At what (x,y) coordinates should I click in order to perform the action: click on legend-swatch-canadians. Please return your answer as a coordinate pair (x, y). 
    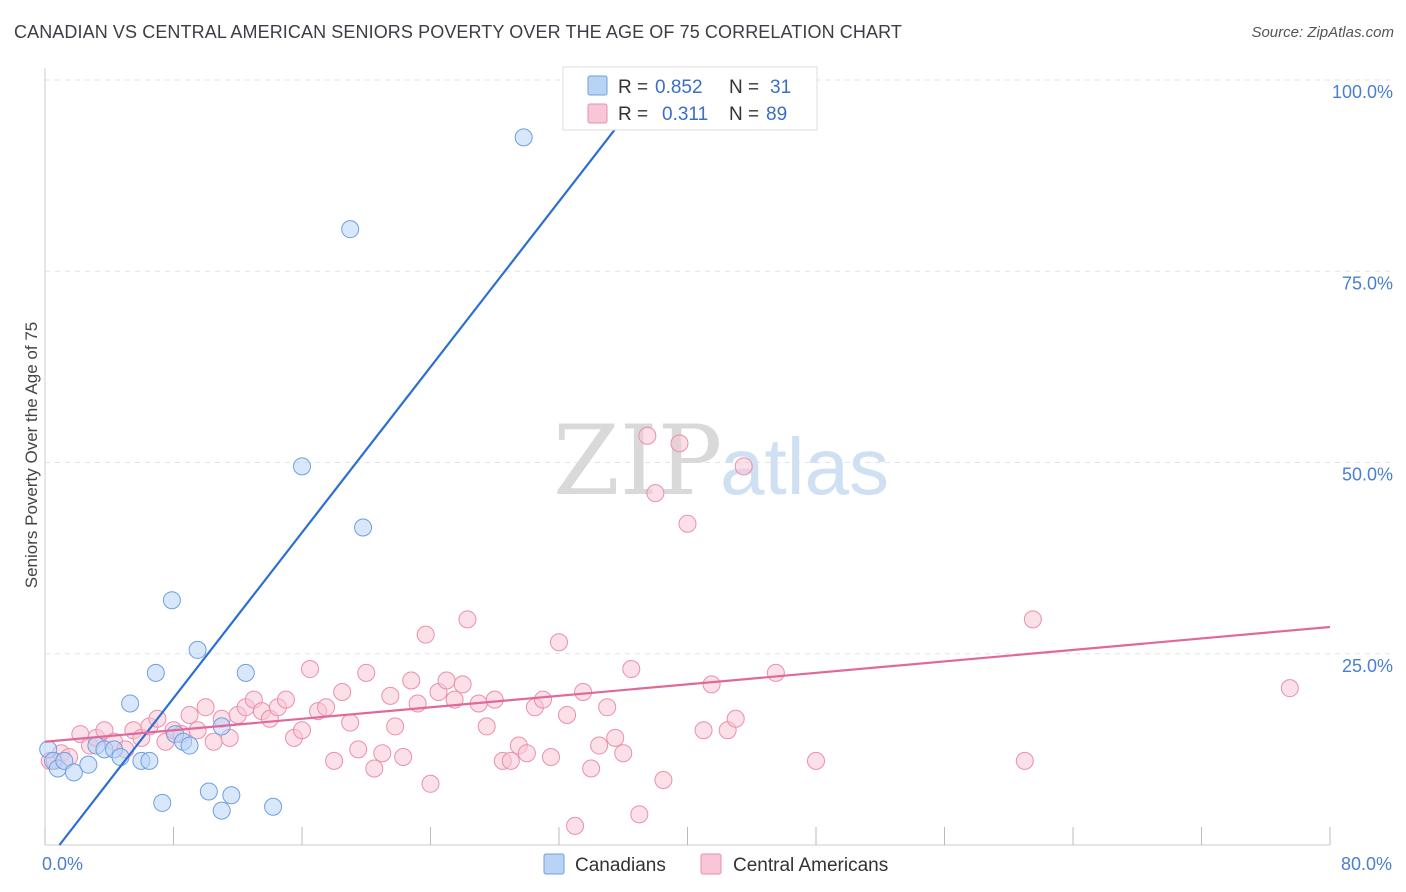
    Looking at the image, I should click on (597, 85).